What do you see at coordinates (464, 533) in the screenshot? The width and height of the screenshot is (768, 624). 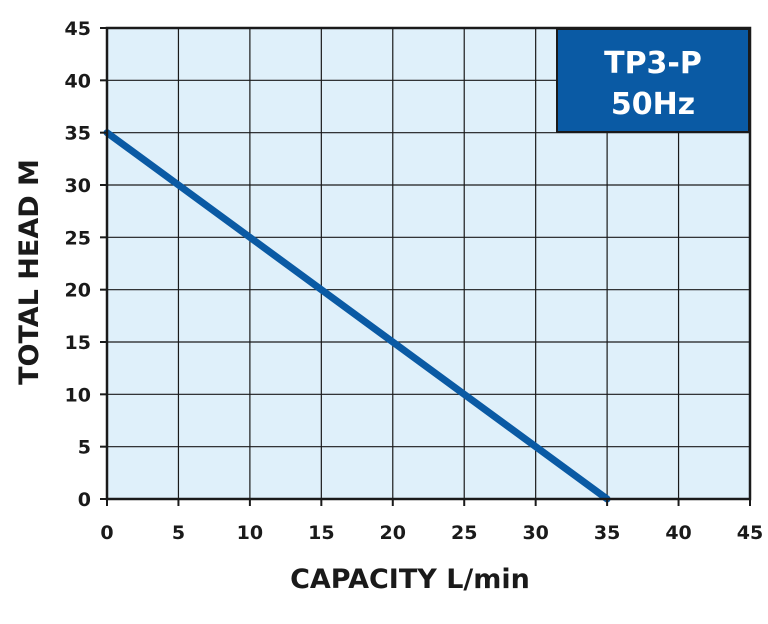 I see `x-tick-label: 25` at bounding box center [464, 533].